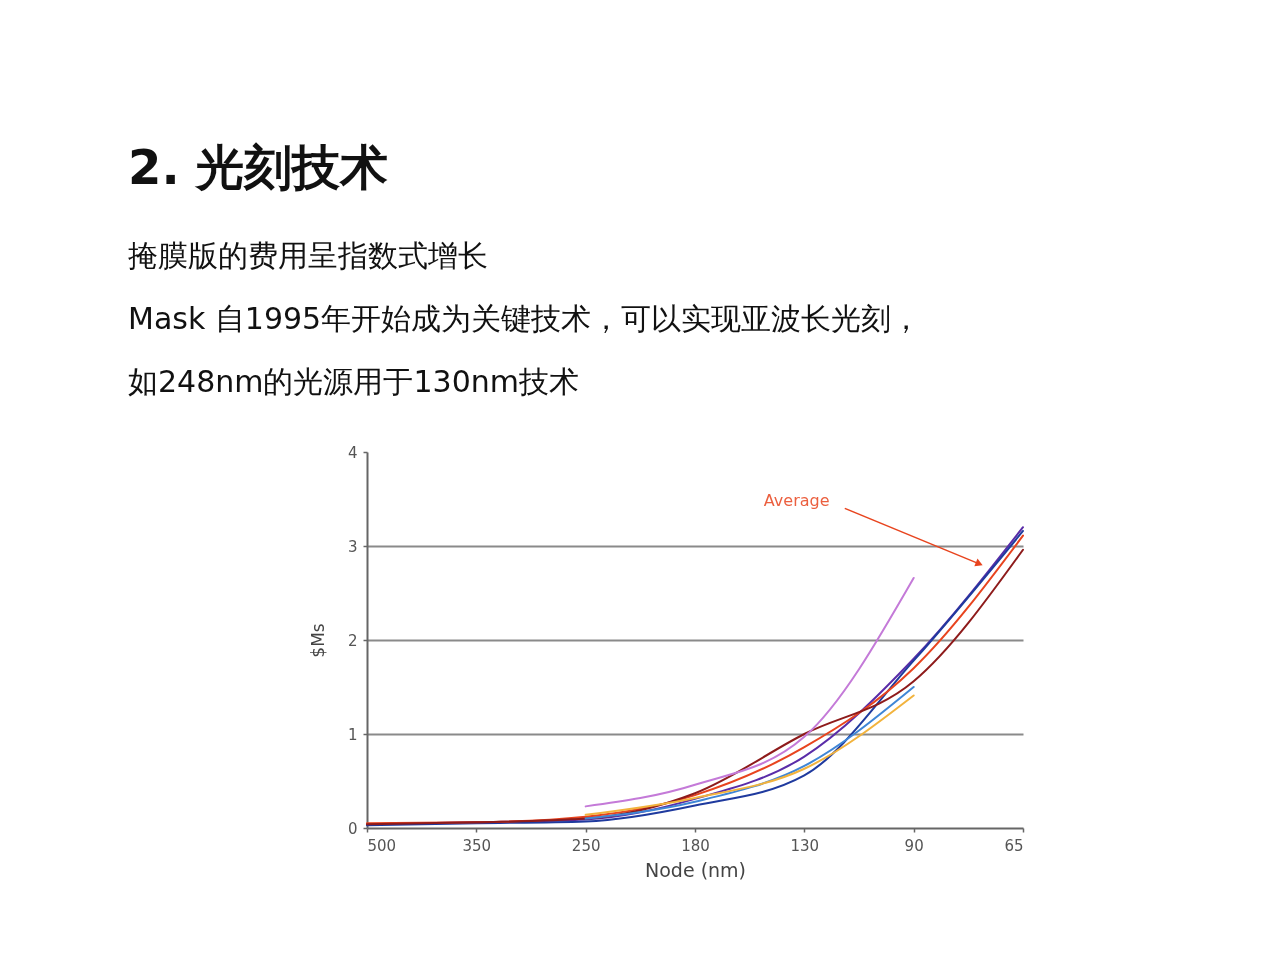 Image resolution: width=1280 pixels, height=960 pixels. Describe the element at coordinates (352, 734) in the screenshot. I see `y-tick-label: 1` at that location.